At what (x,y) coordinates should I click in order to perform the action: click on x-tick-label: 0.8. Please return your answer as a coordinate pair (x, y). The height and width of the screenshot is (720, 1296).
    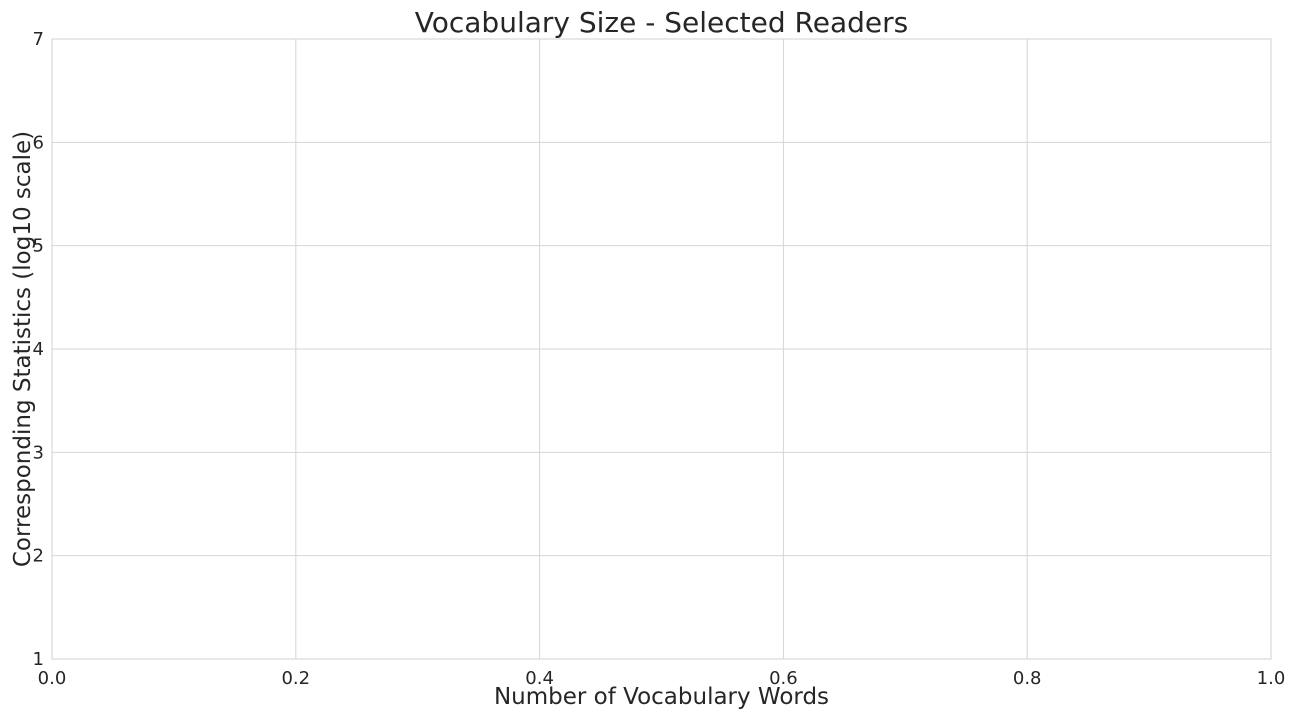
    Looking at the image, I should click on (1027, 678).